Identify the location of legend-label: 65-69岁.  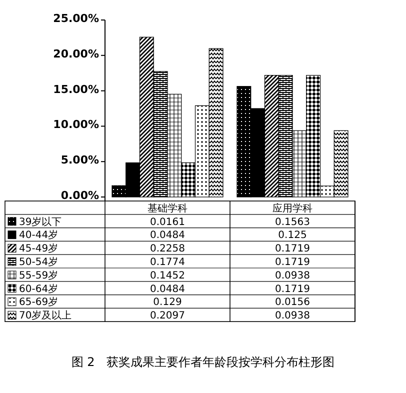
(38, 302).